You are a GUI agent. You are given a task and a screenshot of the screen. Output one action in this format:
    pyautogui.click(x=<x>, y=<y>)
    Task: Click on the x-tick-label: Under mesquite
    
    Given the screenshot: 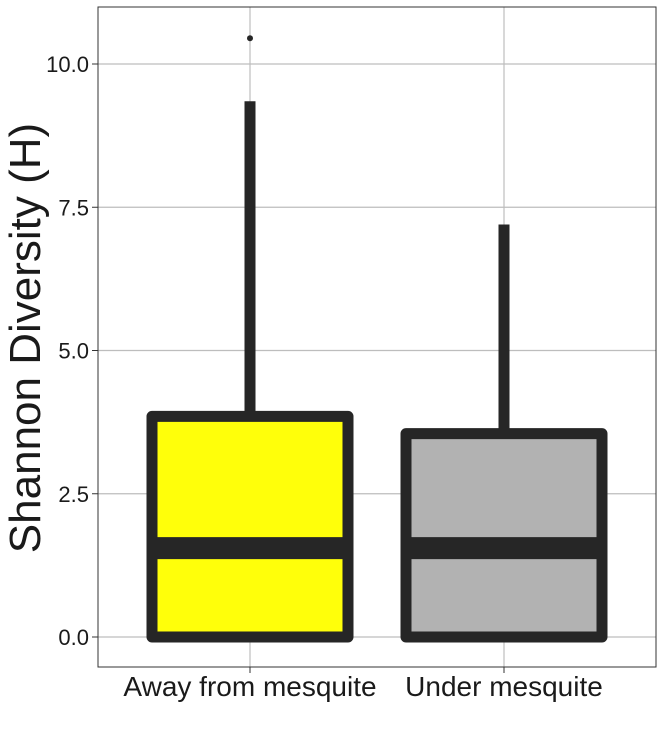 What is the action you would take?
    pyautogui.click(x=504, y=686)
    